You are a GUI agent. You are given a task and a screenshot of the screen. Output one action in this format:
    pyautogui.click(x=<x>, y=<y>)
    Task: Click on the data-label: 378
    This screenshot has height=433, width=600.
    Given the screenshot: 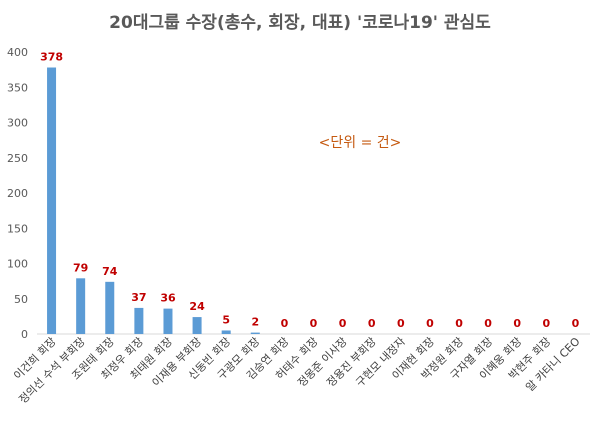 What is the action you would take?
    pyautogui.click(x=51, y=57)
    